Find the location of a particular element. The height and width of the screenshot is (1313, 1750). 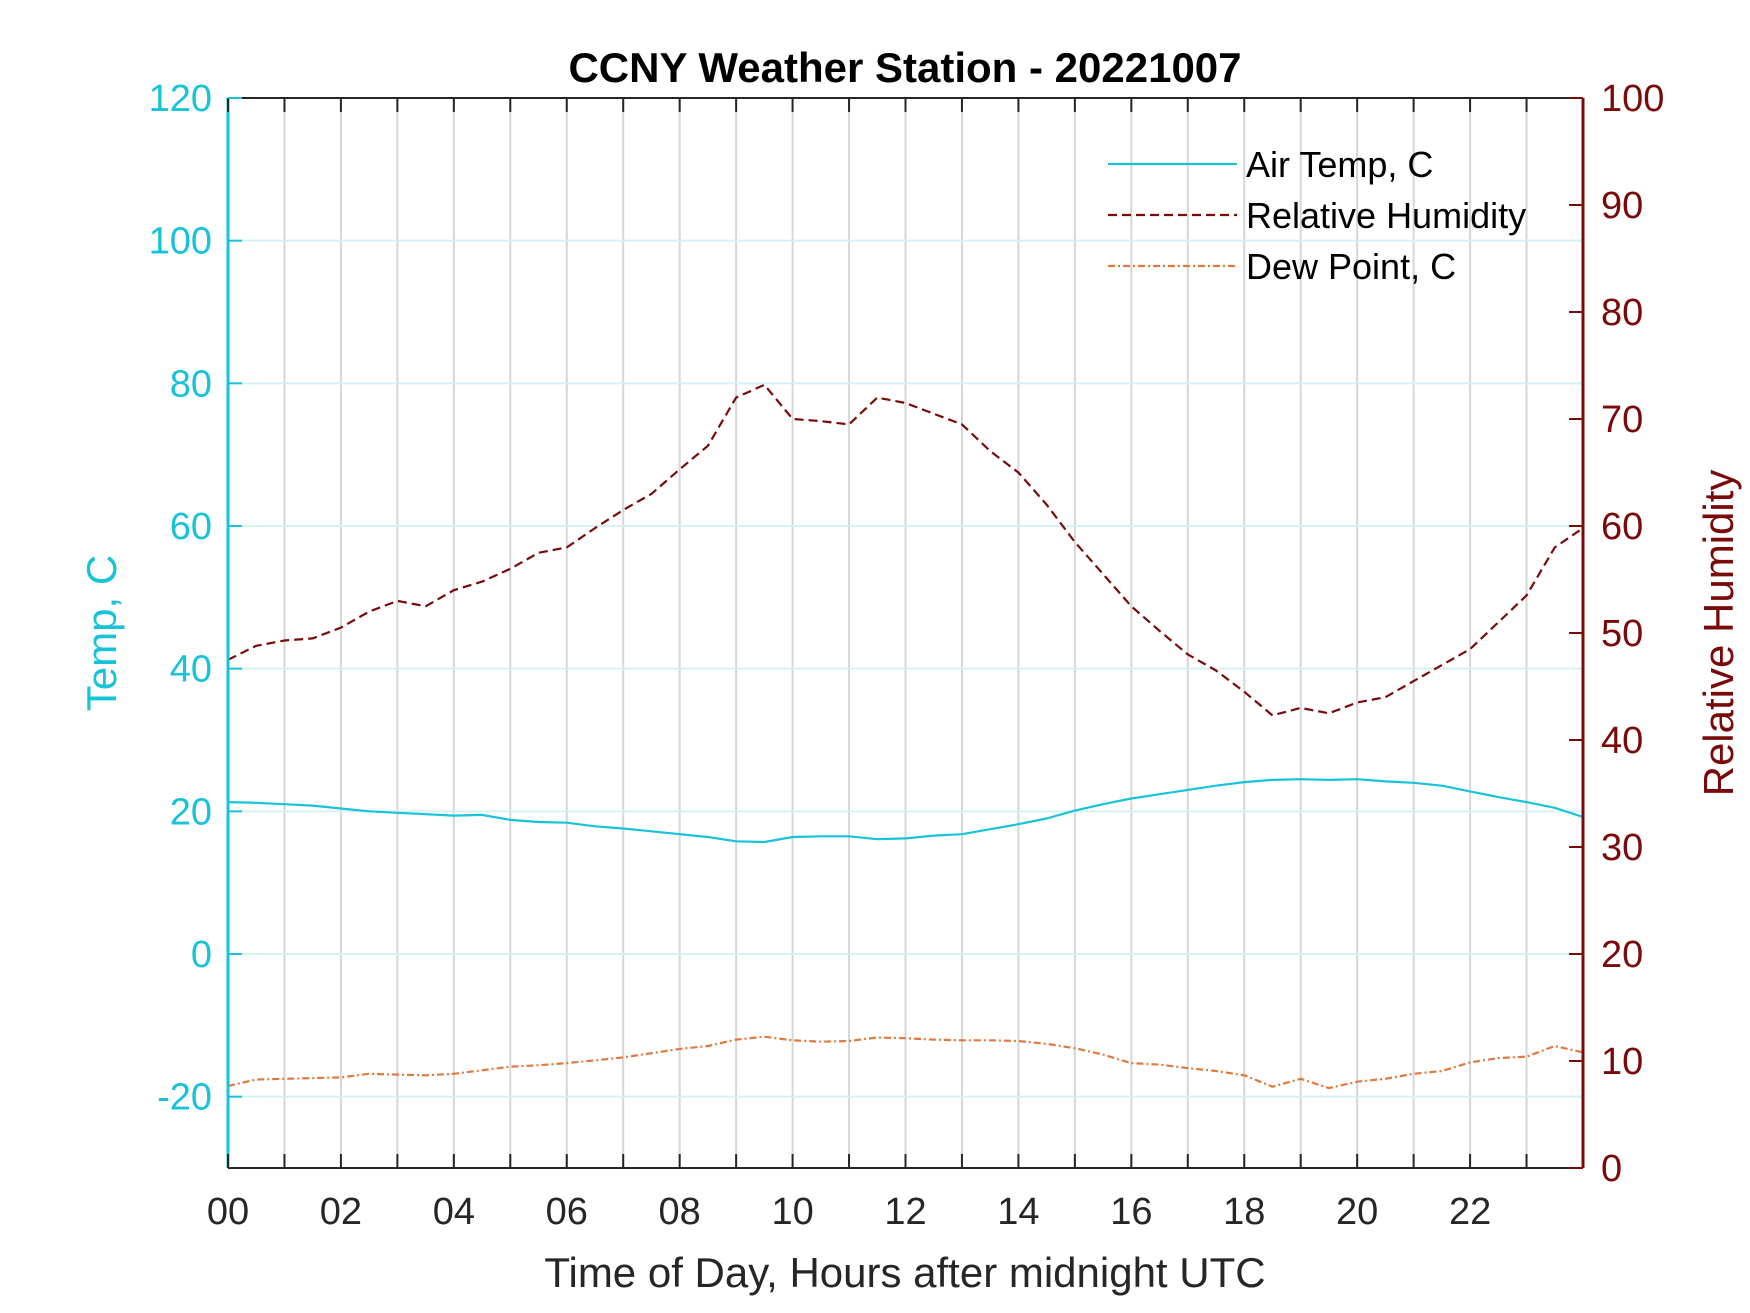

x-tick-label: 10 is located at coordinates (792, 1212).